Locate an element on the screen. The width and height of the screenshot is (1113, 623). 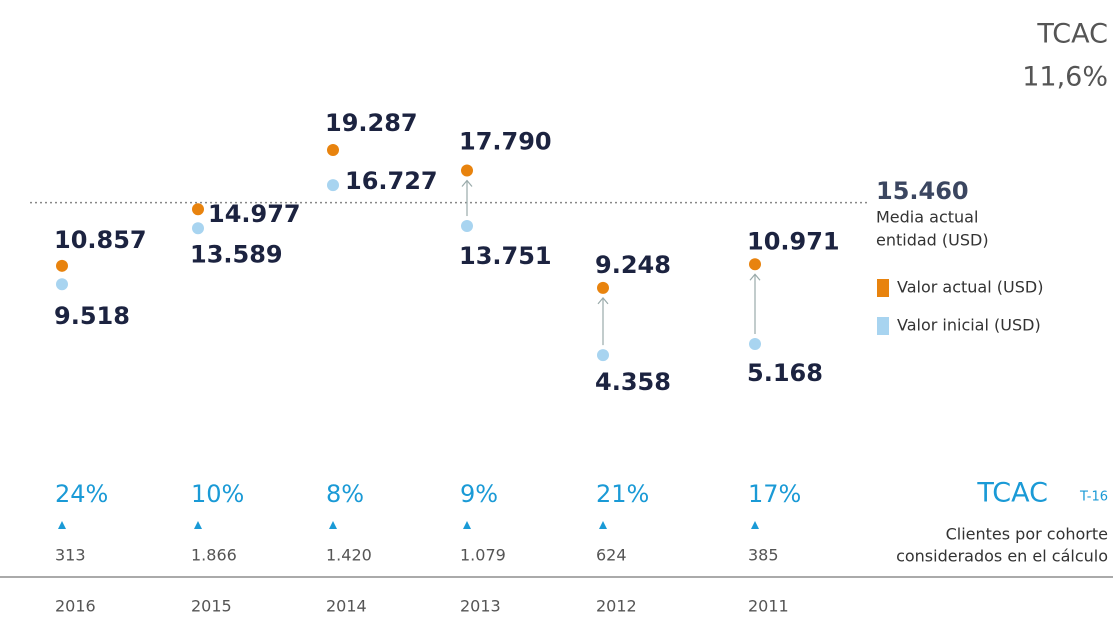
growth-label: 8% is located at coordinates (345, 494).